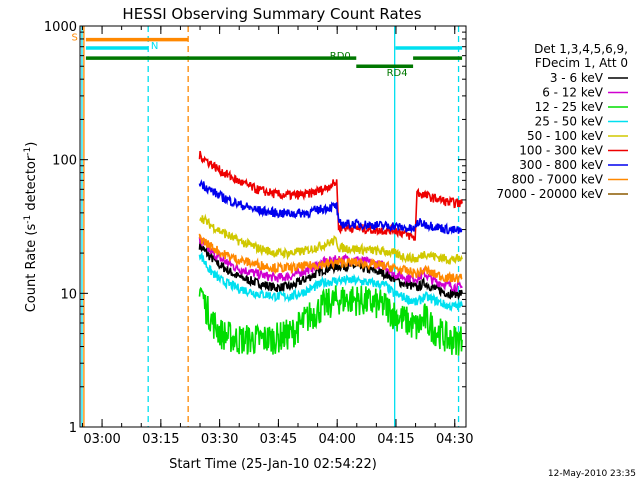 This screenshot has height=480, width=640. Describe the element at coordinates (581, 49) in the screenshot. I see `legend-header-line-1: Det 1,3,4,5,6,9,` at that location.